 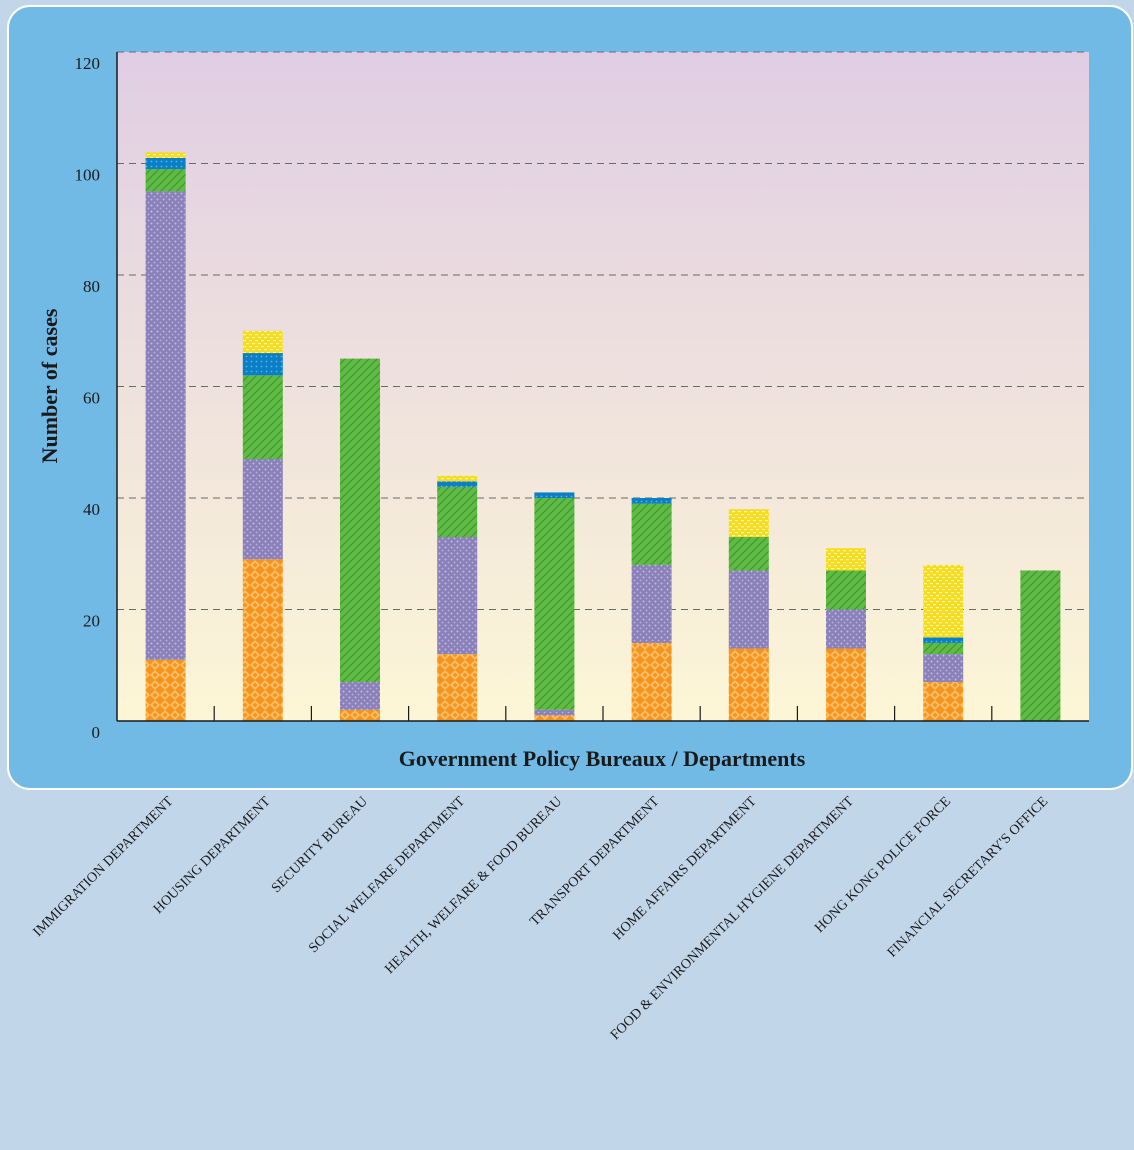 I want to click on y-tick-label: 100, so click(x=88, y=175).